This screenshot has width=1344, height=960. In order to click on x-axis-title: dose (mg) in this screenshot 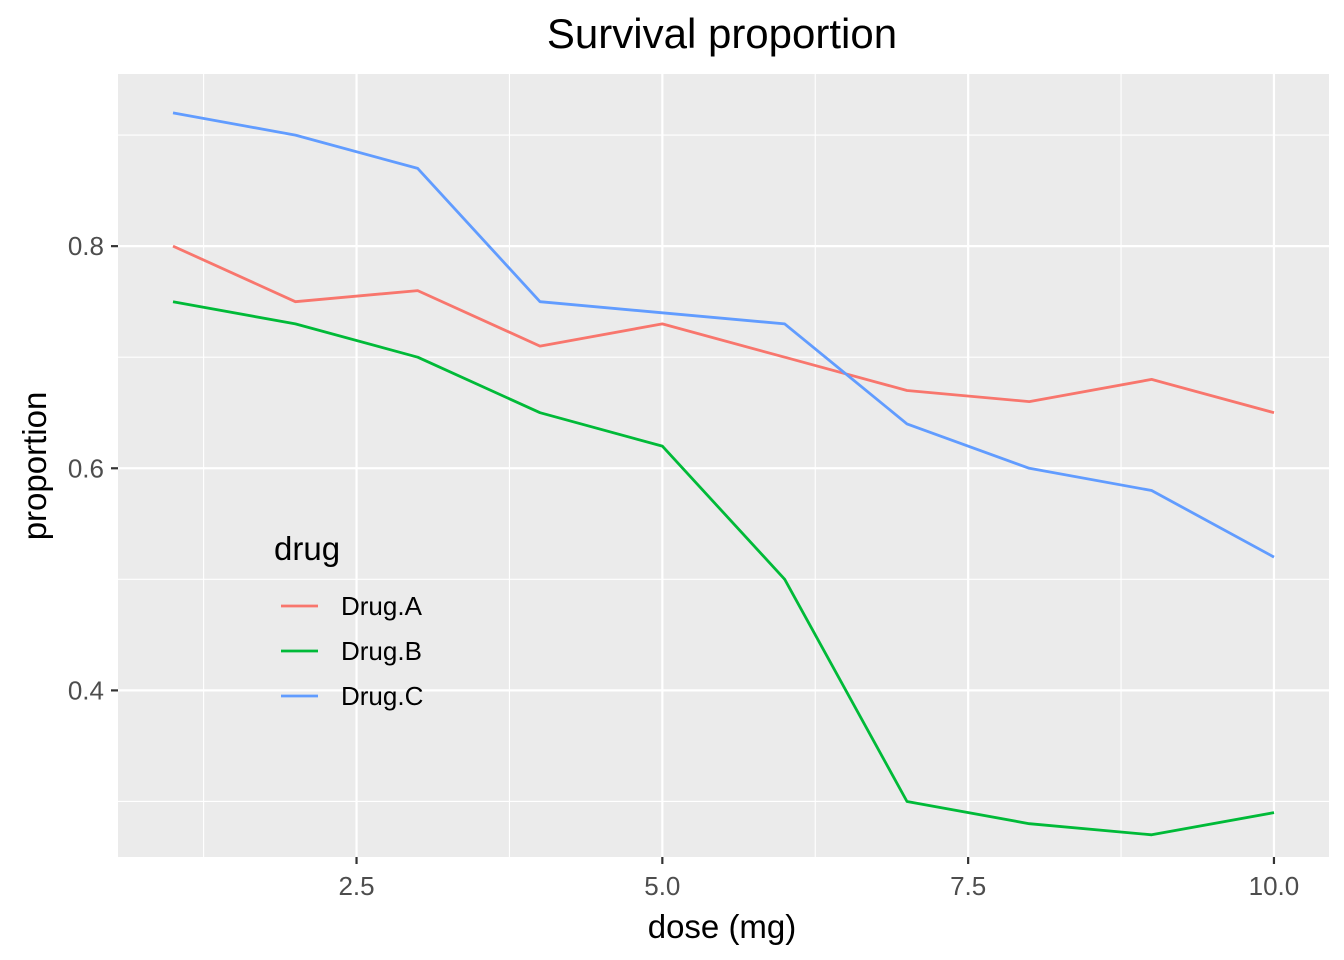, I will do `click(722, 926)`.